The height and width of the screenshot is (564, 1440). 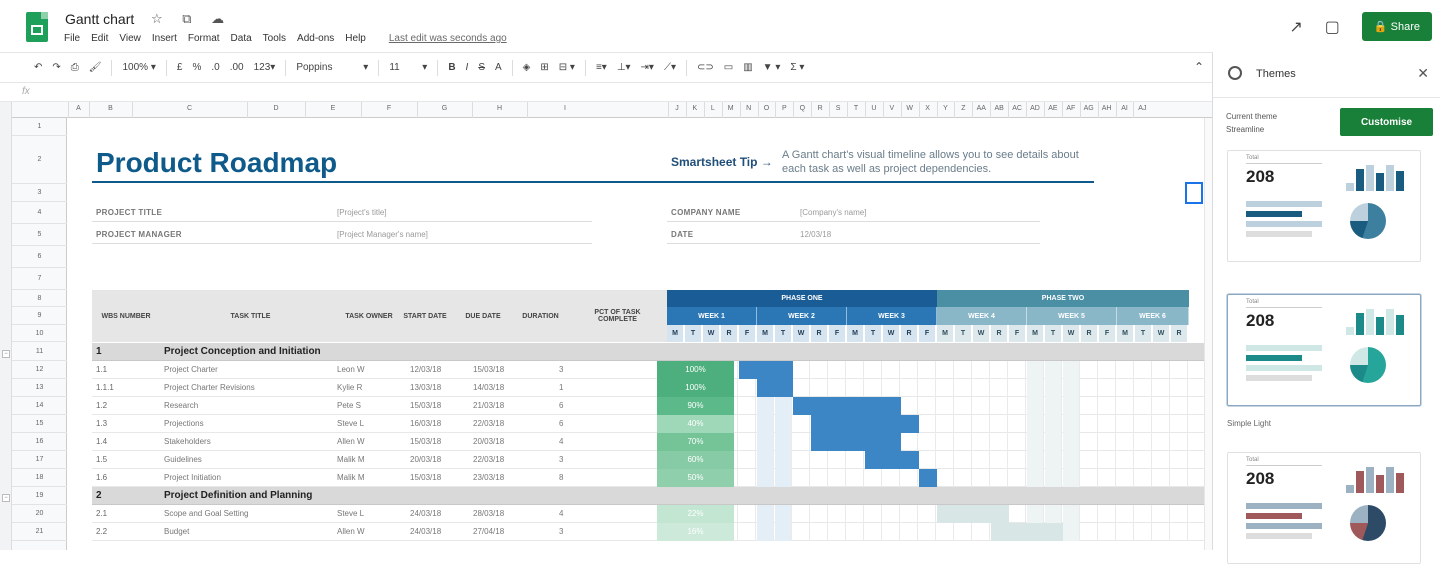 What do you see at coordinates (39, 298) in the screenshot?
I see `row-header: 8` at bounding box center [39, 298].